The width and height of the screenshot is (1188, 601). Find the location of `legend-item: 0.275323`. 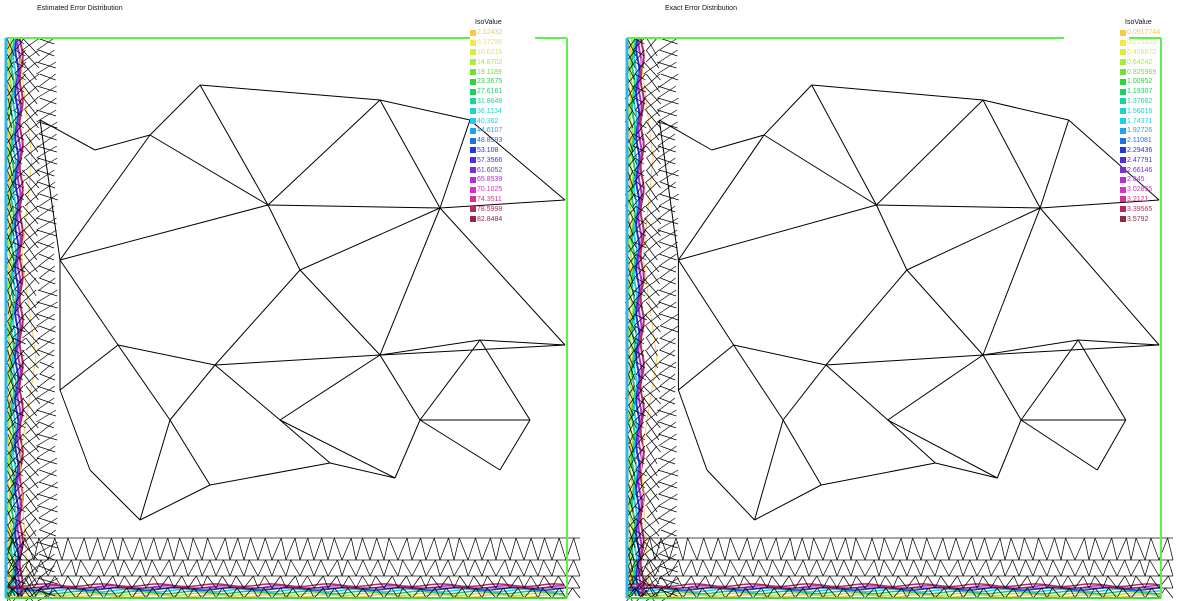

legend-item: 0.275323 is located at coordinates (1154, 43).